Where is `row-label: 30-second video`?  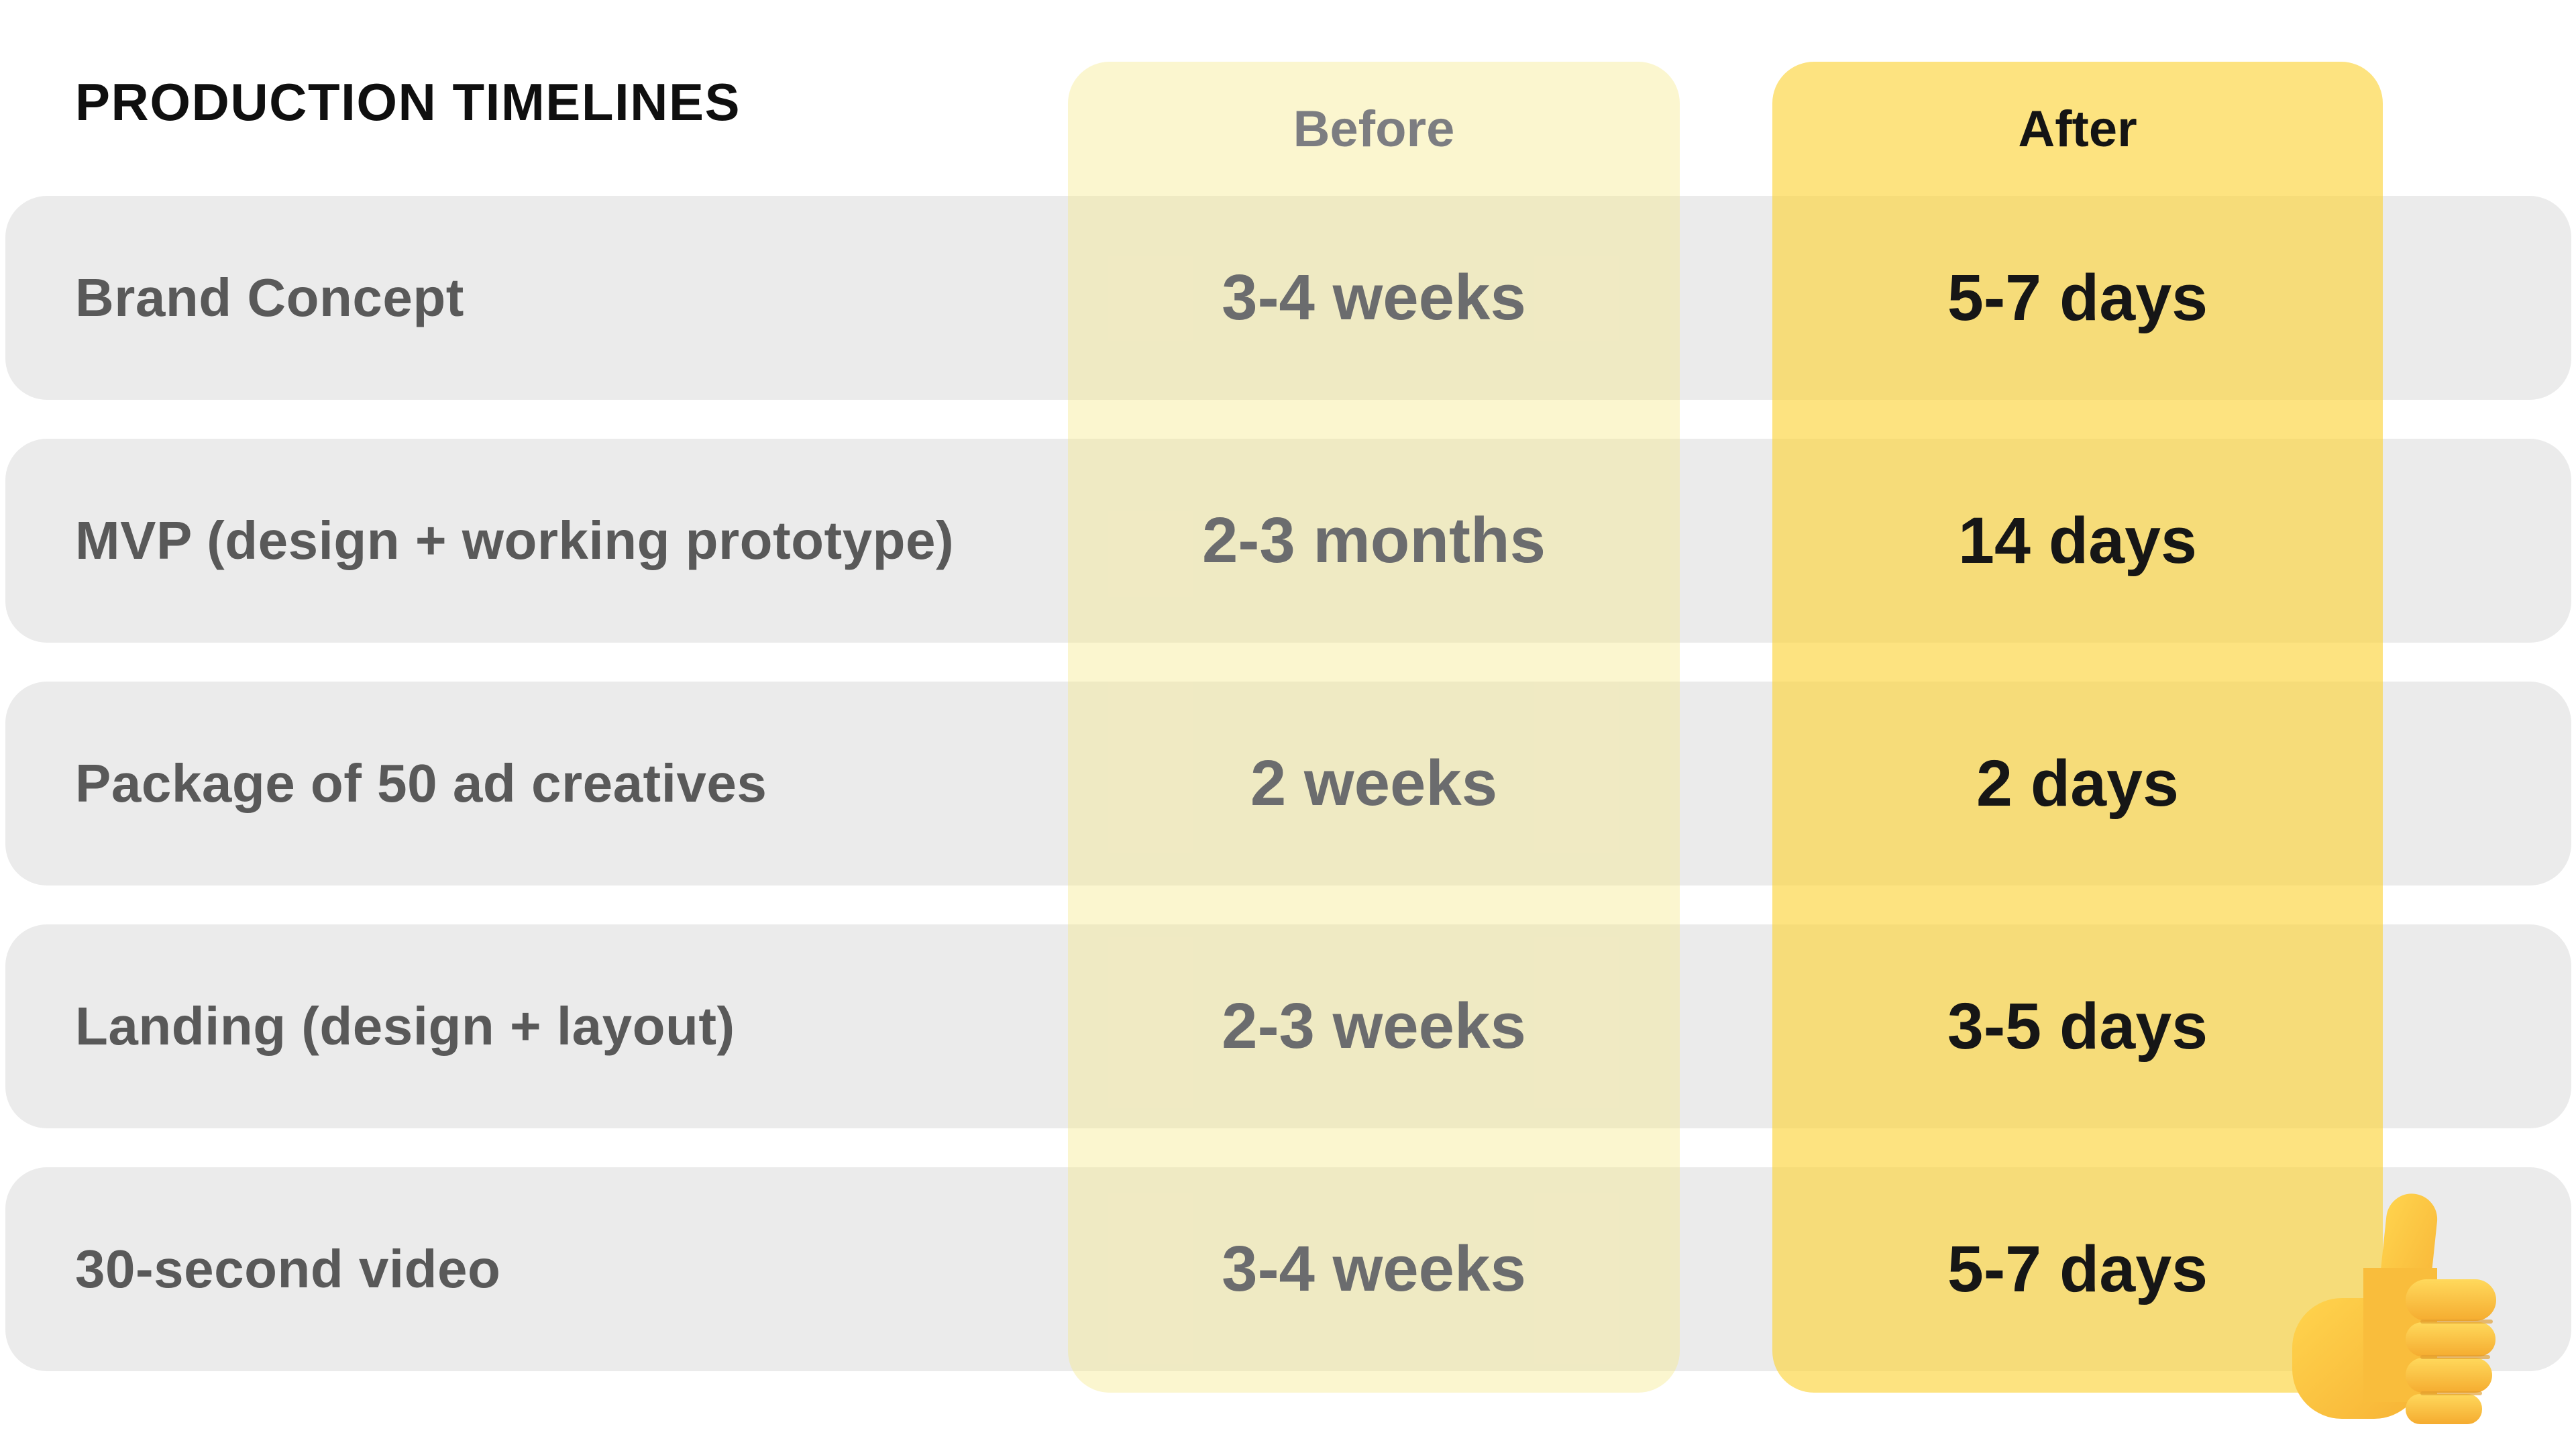
row-label: 30-second video is located at coordinates (288, 1269).